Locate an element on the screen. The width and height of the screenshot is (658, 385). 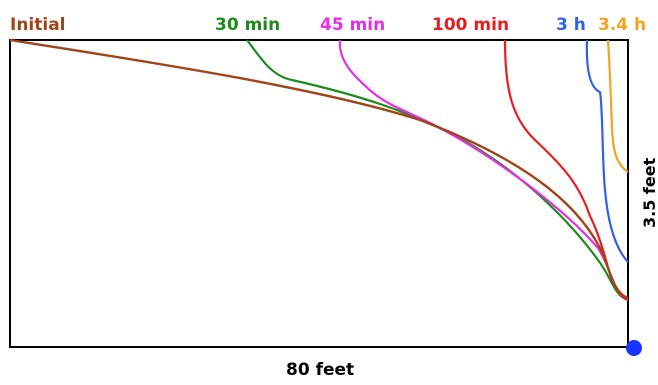
width-label: 80 feet is located at coordinates (320, 370).